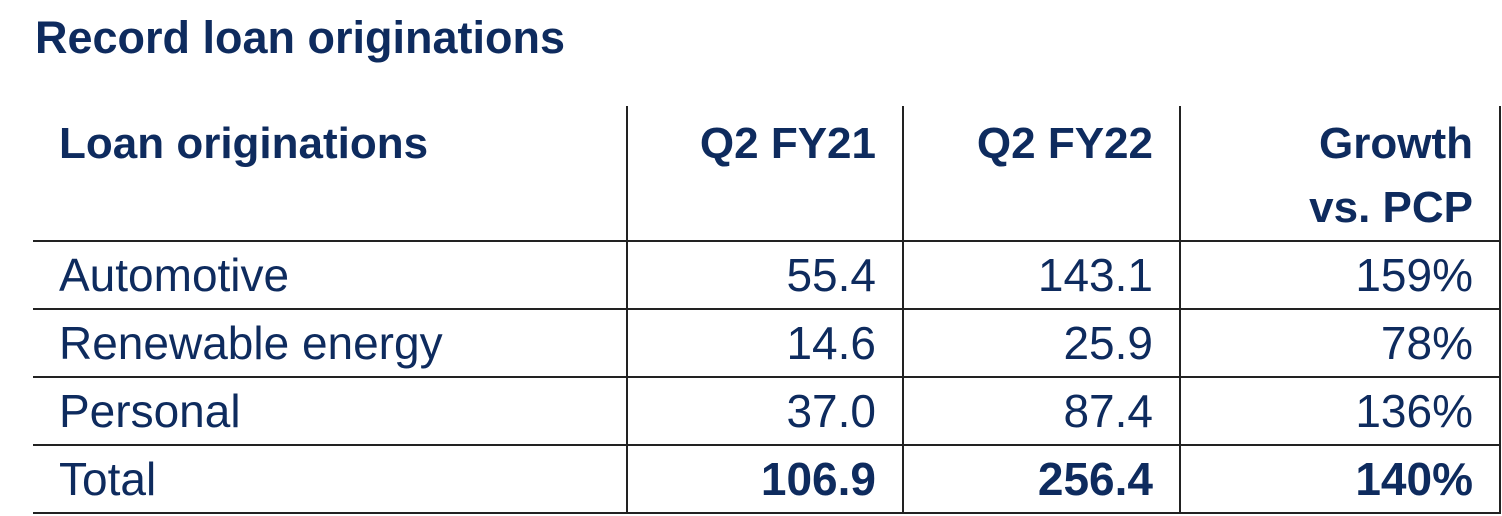 This screenshot has height=516, width=1502. Describe the element at coordinates (1340, 343) in the screenshot. I see `cell: 78%` at that location.